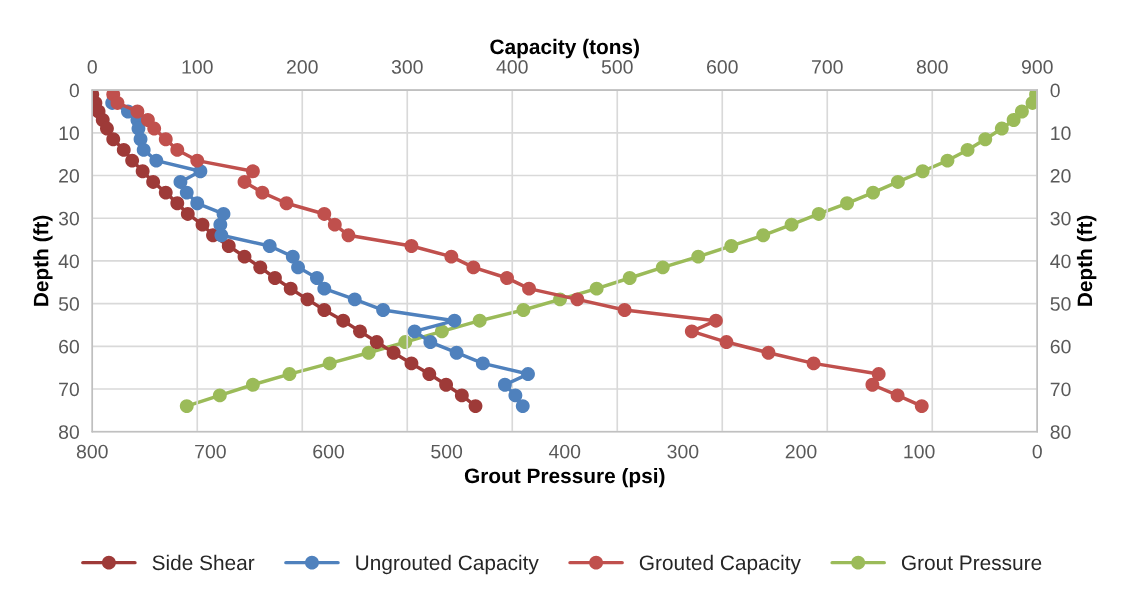 This screenshot has height=593, width=1125. Describe the element at coordinates (447, 451) in the screenshot. I see `x-tick-label: 500` at that location.